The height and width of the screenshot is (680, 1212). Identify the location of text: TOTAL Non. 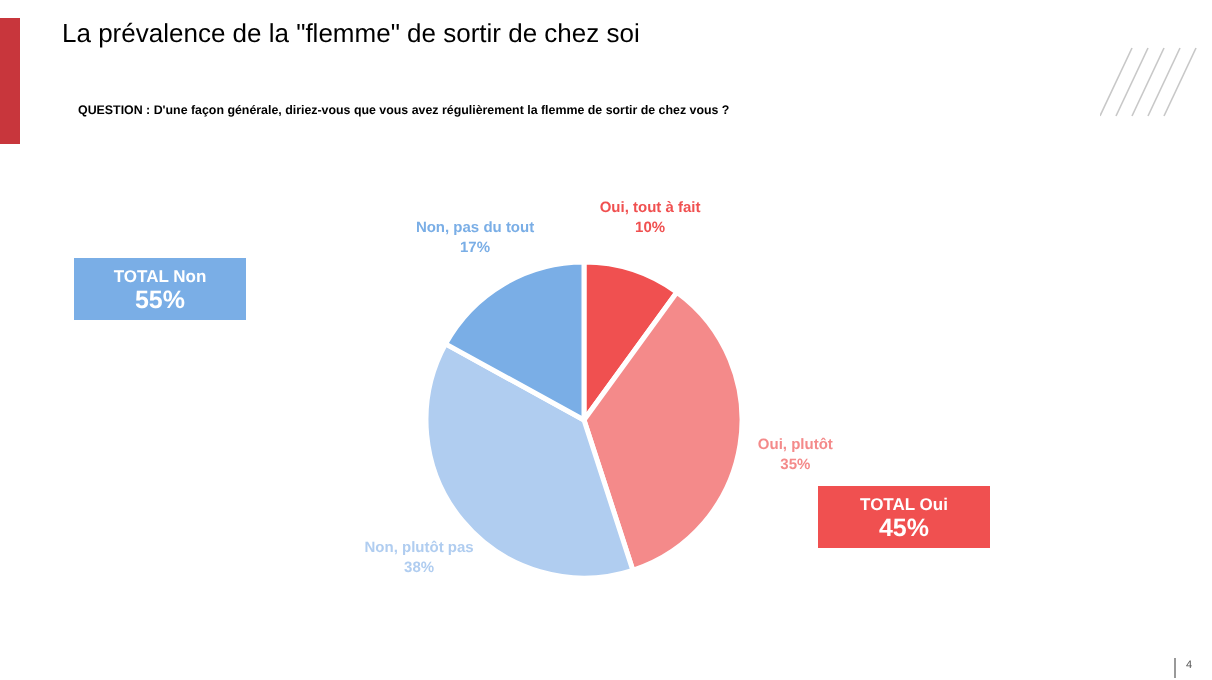
(160, 276).